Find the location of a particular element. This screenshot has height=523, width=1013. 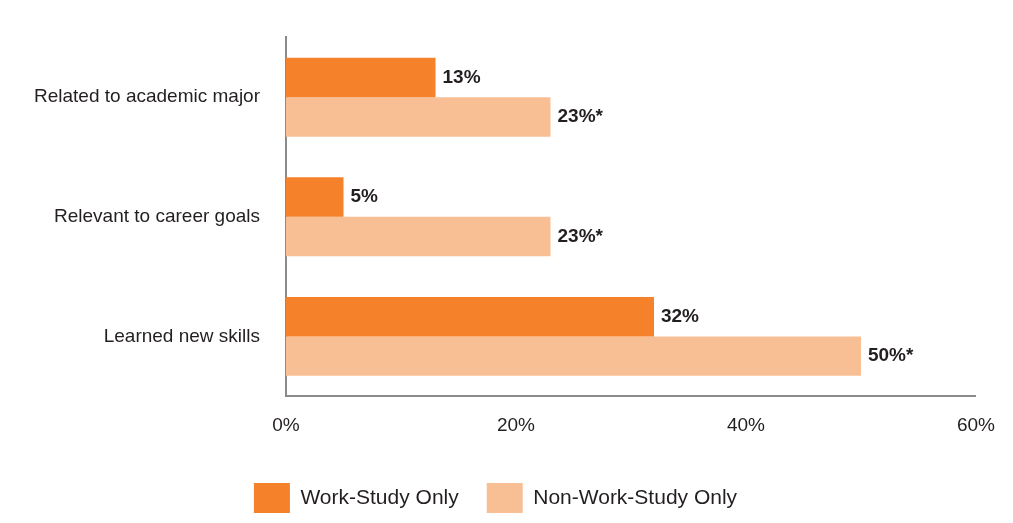

x-tick-label: 40% is located at coordinates (746, 424).